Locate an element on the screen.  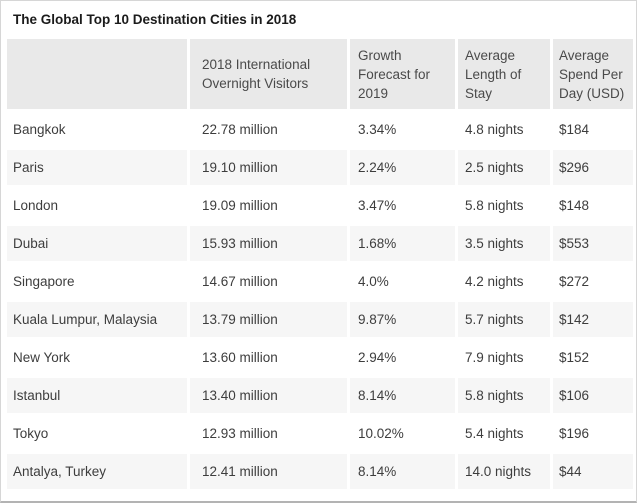
cell-growth: 3.47% is located at coordinates (402, 205).